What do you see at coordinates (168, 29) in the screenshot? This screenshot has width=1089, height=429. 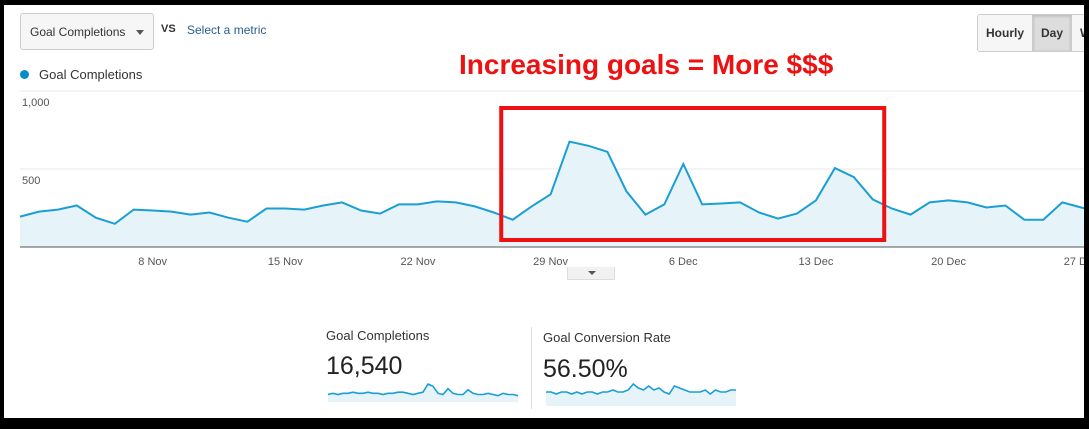 I see `vs-label: VS` at bounding box center [168, 29].